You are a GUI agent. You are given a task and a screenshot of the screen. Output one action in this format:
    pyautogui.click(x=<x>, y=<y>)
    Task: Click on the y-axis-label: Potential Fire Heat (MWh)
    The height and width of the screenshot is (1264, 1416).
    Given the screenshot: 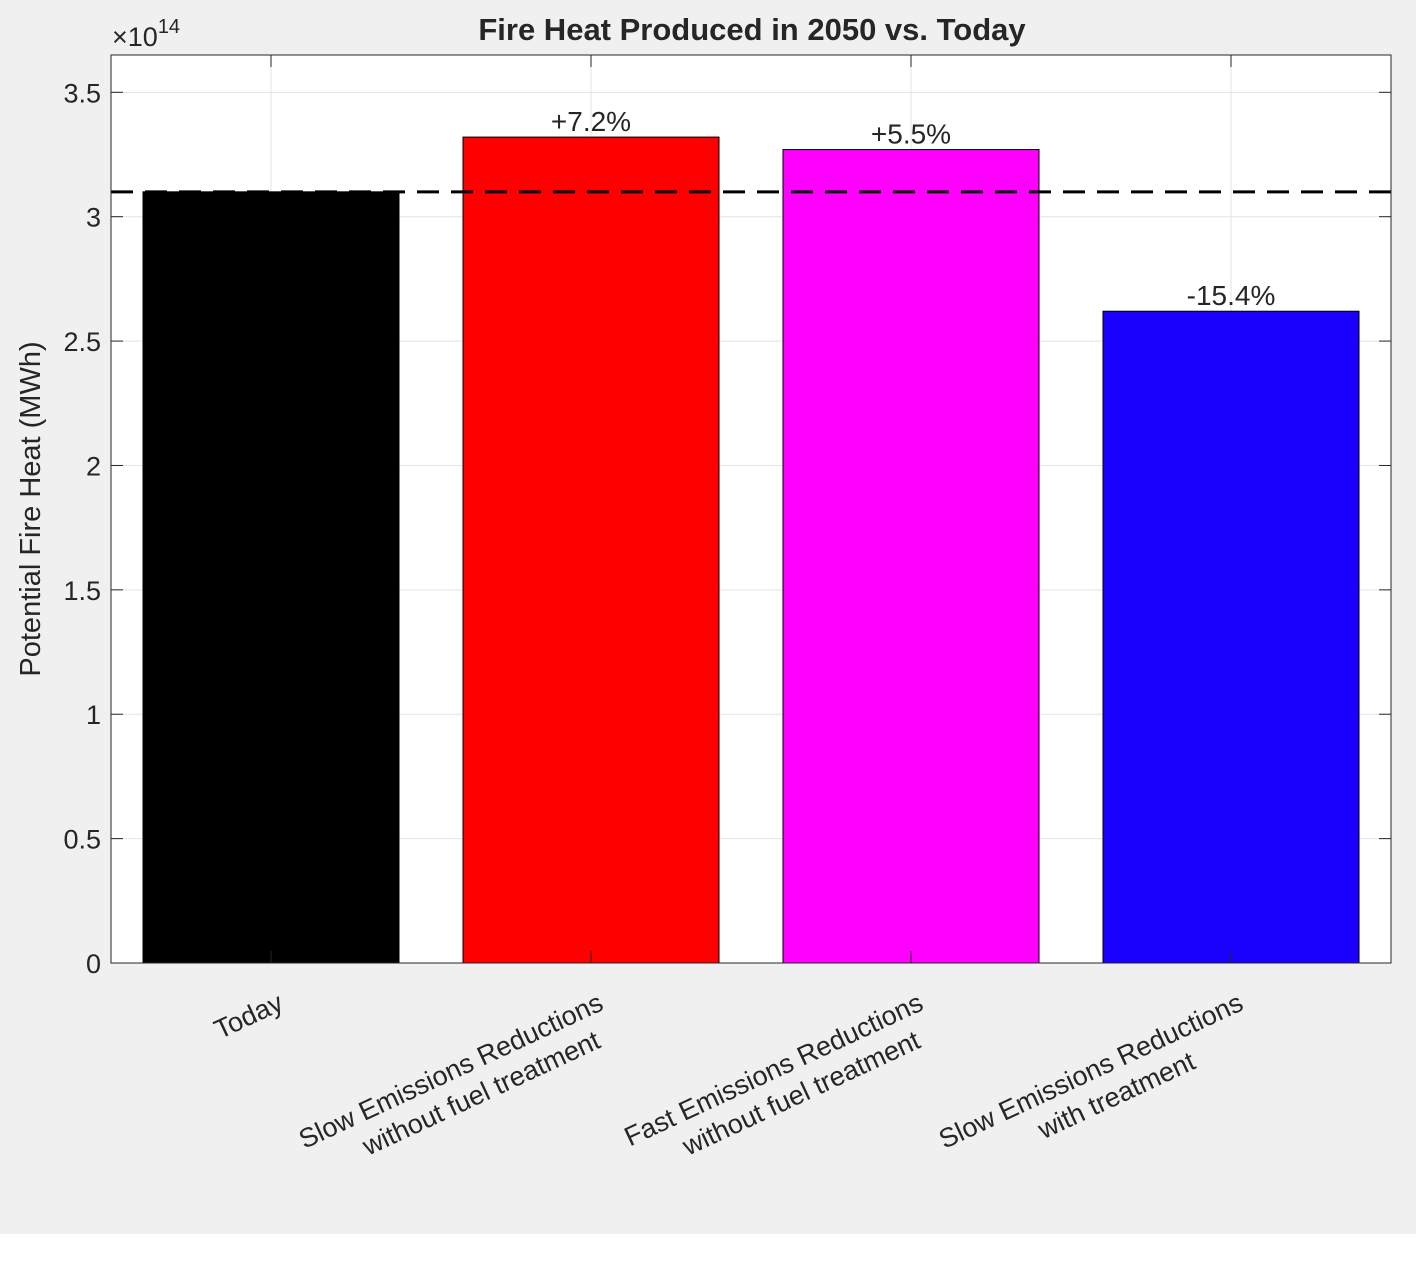 What is the action you would take?
    pyautogui.click(x=31, y=508)
    